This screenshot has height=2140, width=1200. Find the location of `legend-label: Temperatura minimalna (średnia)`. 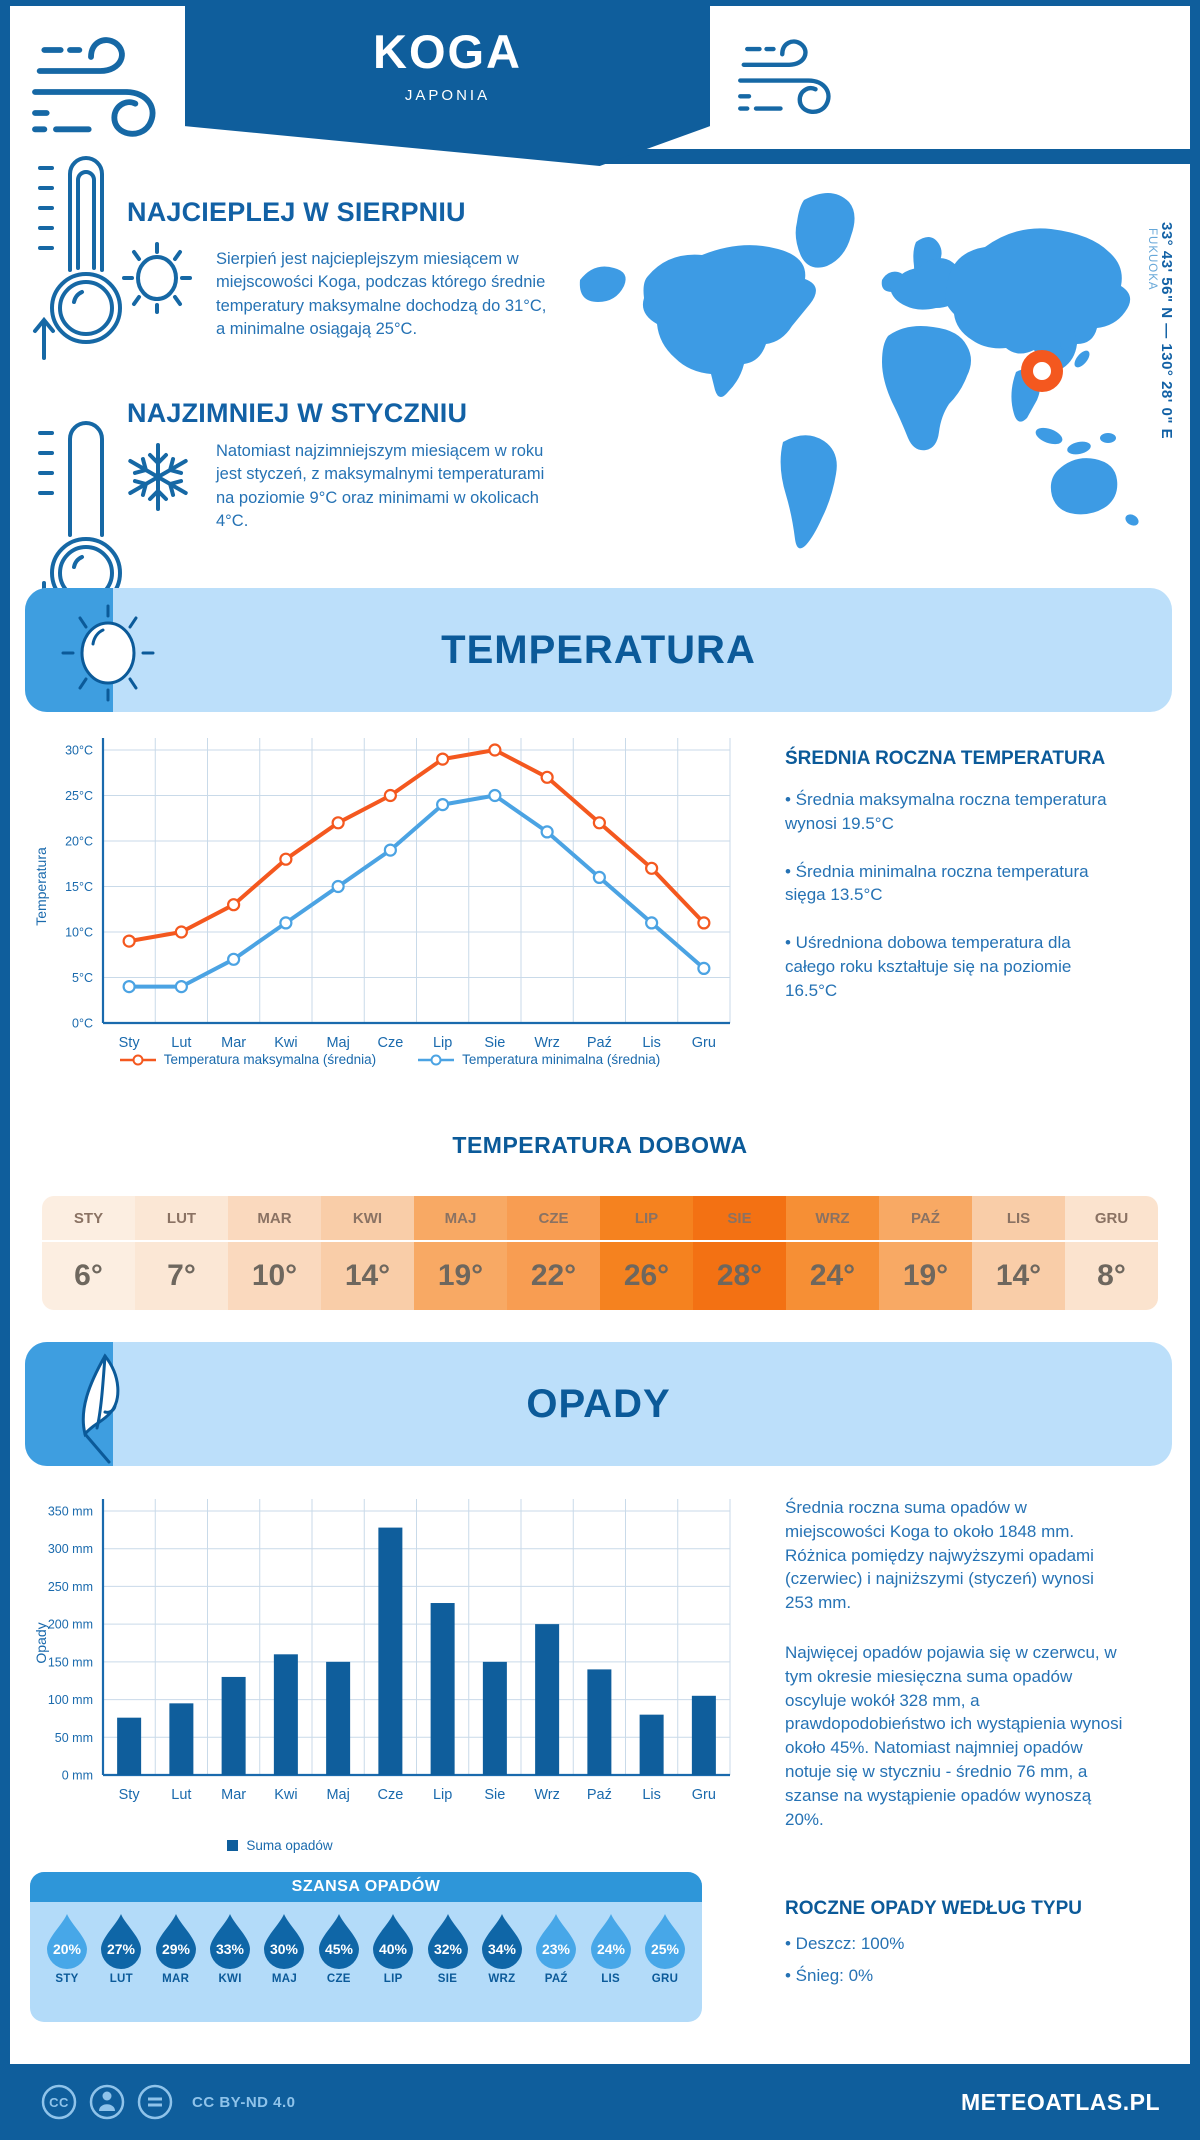

legend-label: Temperatura minimalna (średnia) is located at coordinates (561, 1059).